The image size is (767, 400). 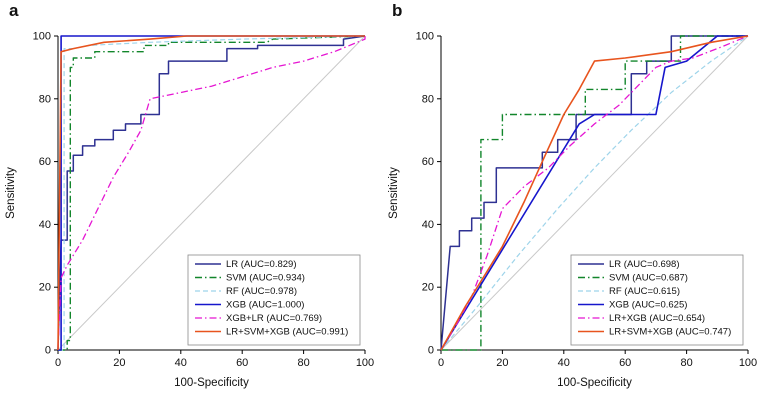 What do you see at coordinates (648, 305) in the screenshot?
I see `legend-label: XGB (AUC=0.625)` at bounding box center [648, 305].